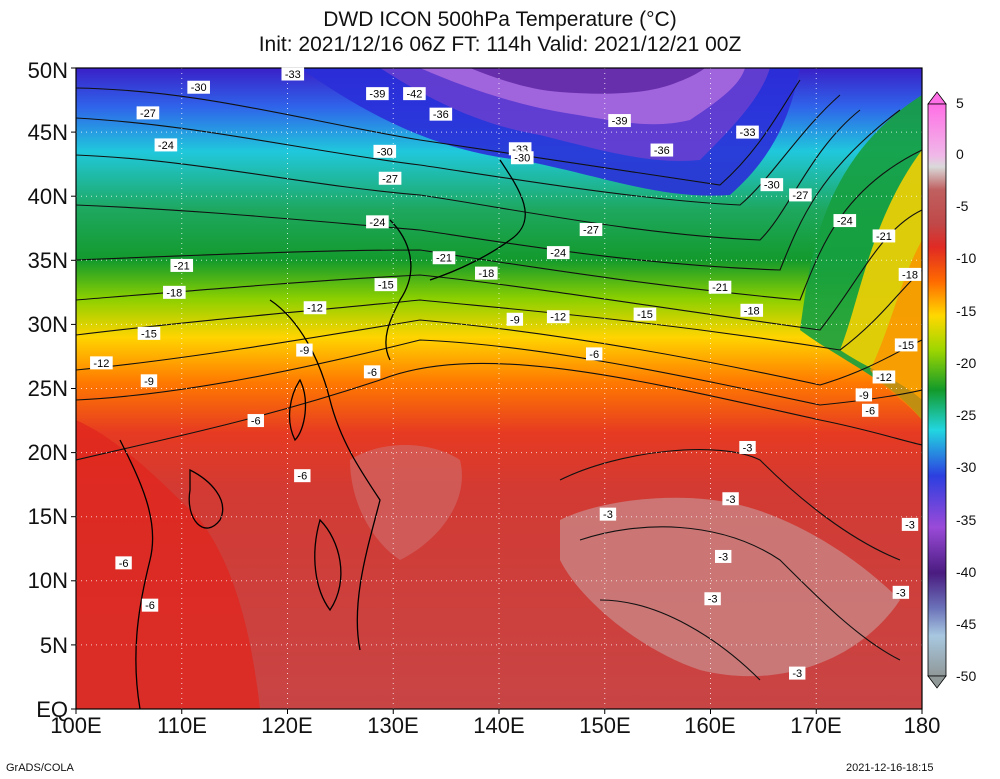 This screenshot has width=1000, height=779. I want to click on contour-label-text: -30, so click(385, 152).